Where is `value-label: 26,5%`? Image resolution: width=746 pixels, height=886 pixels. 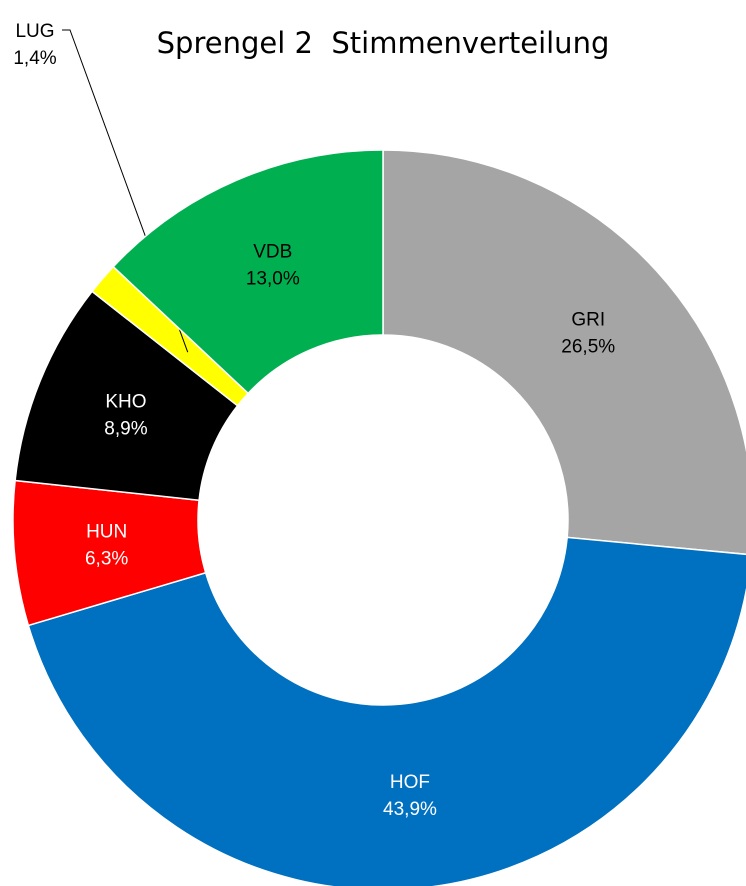
value-label: 26,5% is located at coordinates (588, 346).